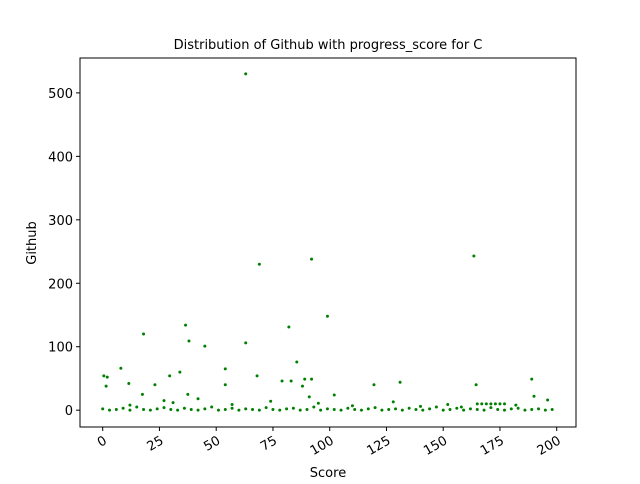 The width and height of the screenshot is (640, 484). I want to click on y-tick-label: 100, so click(60, 348).